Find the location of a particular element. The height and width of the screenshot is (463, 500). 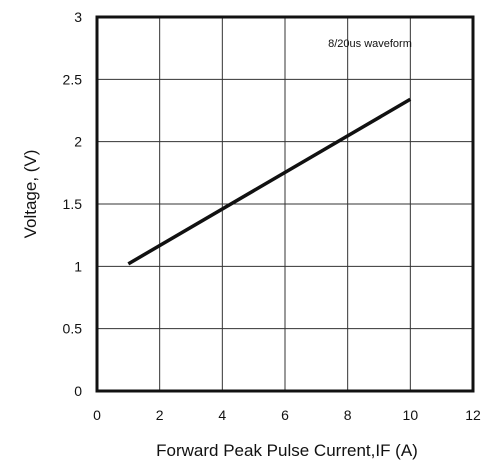

x-tick-label: 0 is located at coordinates (97, 415).